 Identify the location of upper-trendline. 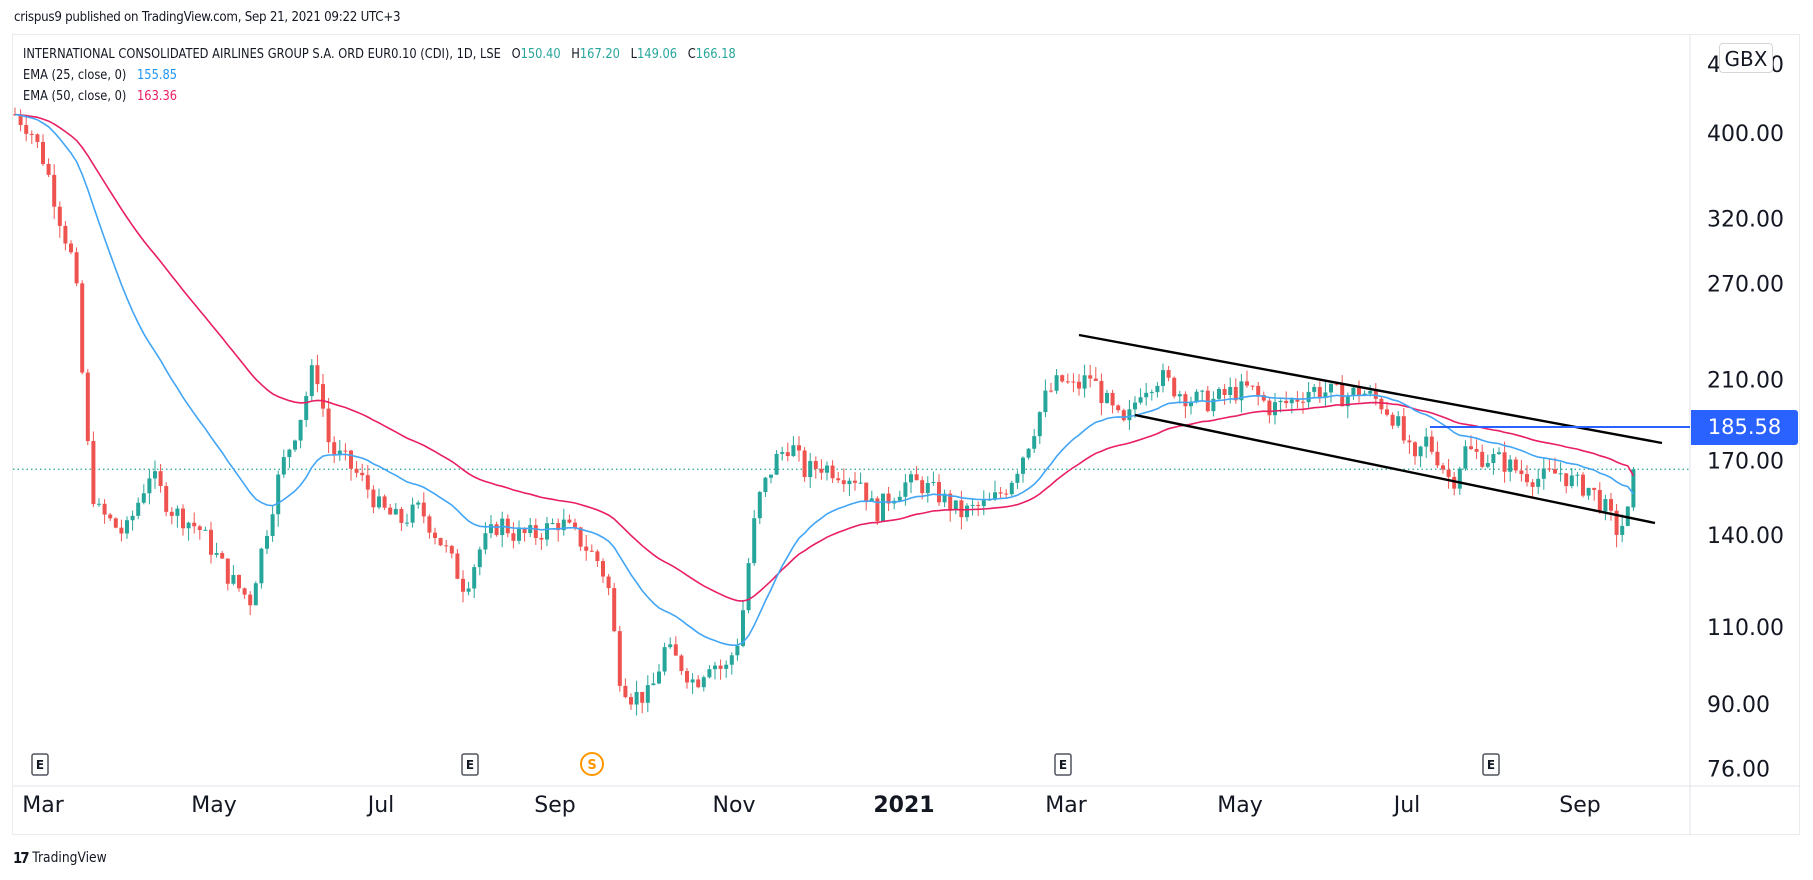
(1370, 389).